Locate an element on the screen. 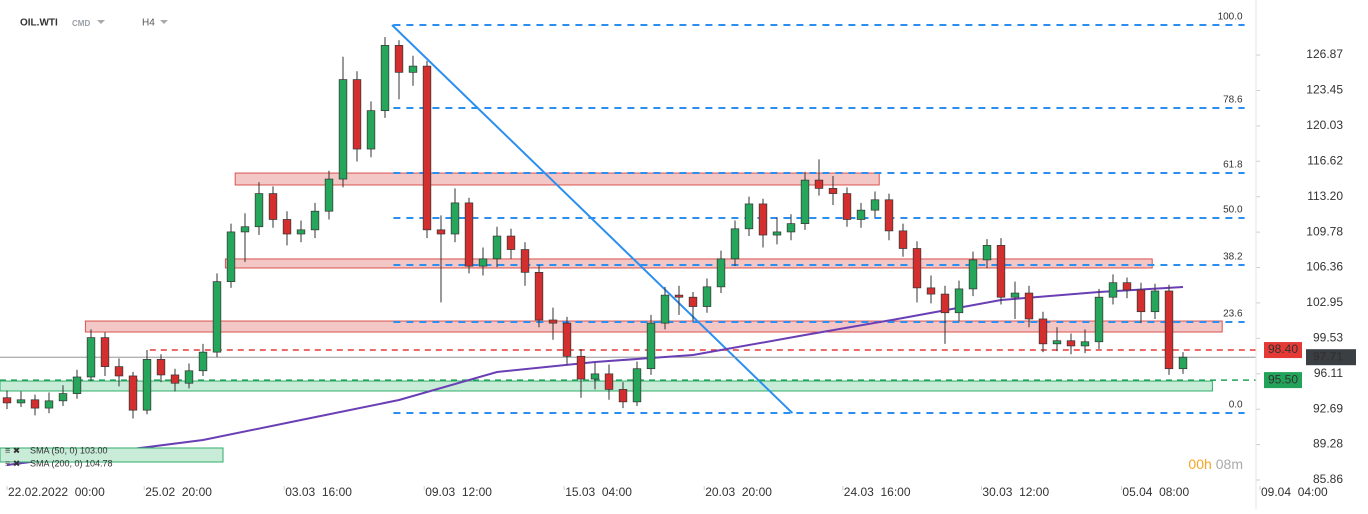  zone is located at coordinates (688, 263).